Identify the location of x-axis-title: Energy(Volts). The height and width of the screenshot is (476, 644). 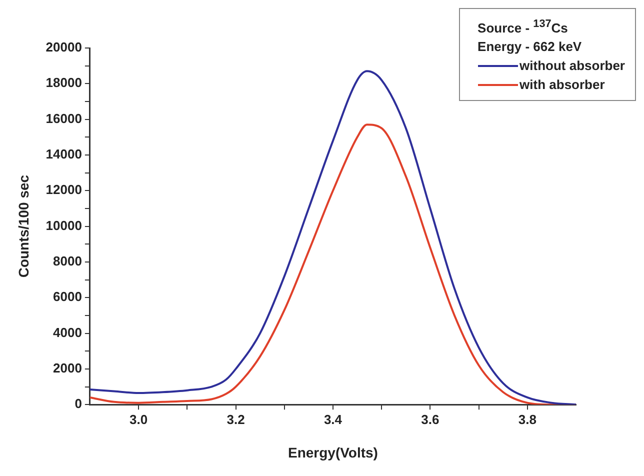
(333, 452).